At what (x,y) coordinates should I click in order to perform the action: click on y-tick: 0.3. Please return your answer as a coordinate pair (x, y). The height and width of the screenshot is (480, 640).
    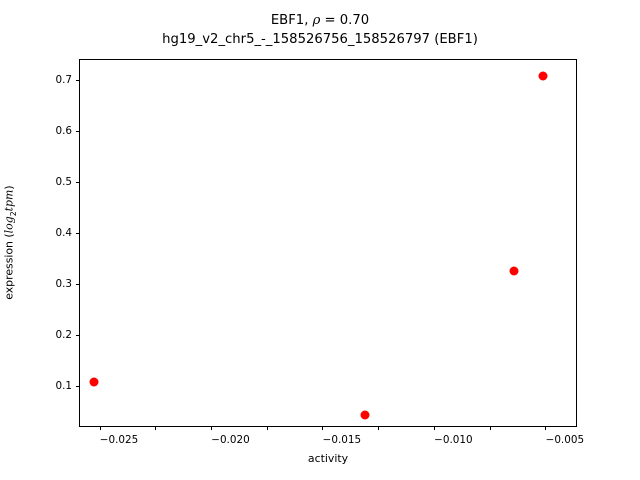
    Looking at the image, I should click on (67, 284).